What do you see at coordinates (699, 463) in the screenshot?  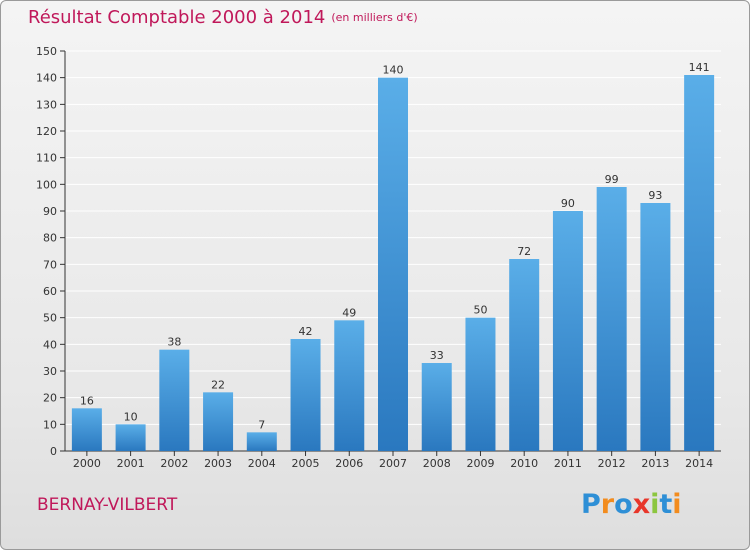 I see `x-tick-label: 2014` at bounding box center [699, 463].